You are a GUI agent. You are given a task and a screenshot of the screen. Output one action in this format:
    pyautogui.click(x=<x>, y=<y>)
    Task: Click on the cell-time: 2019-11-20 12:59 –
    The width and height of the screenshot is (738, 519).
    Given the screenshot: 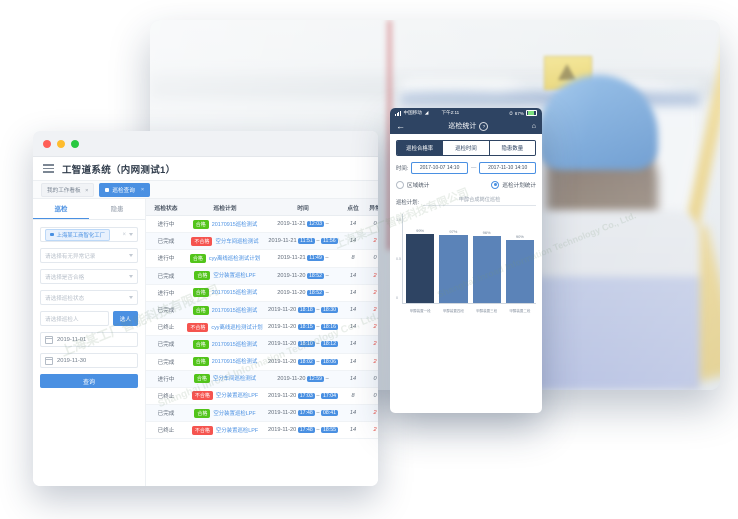 What is the action you would take?
    pyautogui.click(x=303, y=378)
    